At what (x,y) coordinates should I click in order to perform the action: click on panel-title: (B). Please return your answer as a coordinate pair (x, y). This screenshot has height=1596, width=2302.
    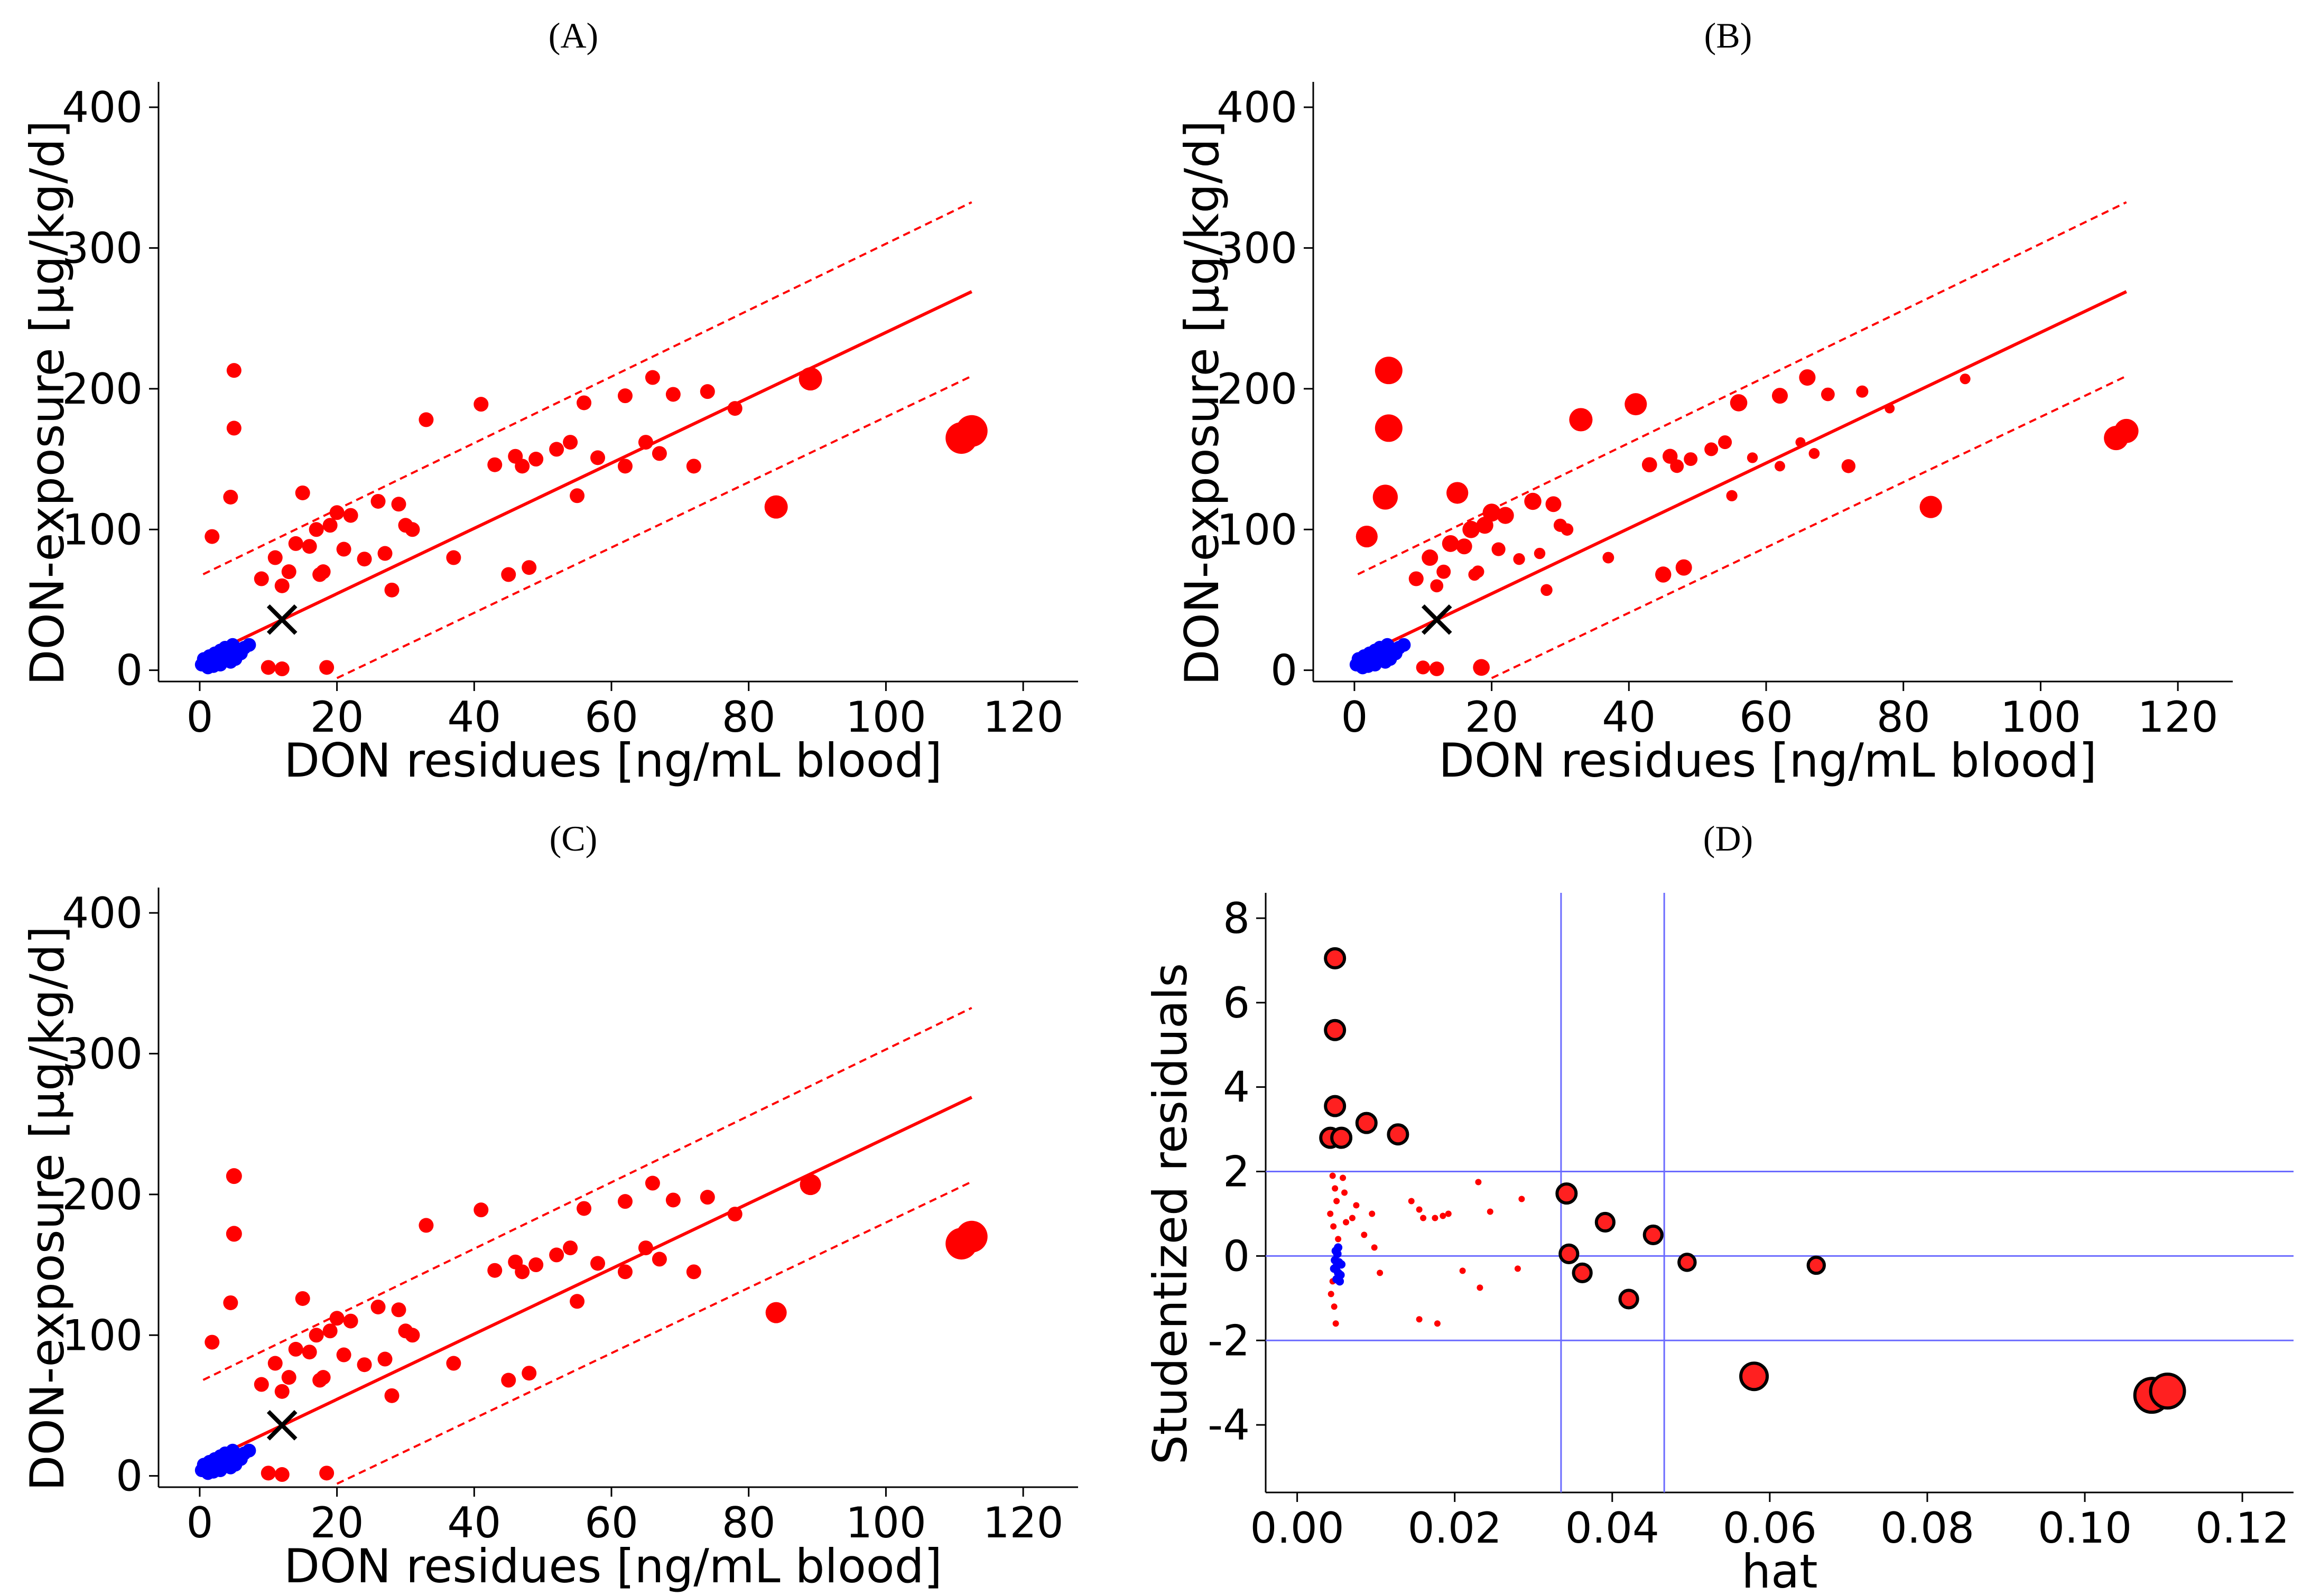
    Looking at the image, I should click on (1728, 35).